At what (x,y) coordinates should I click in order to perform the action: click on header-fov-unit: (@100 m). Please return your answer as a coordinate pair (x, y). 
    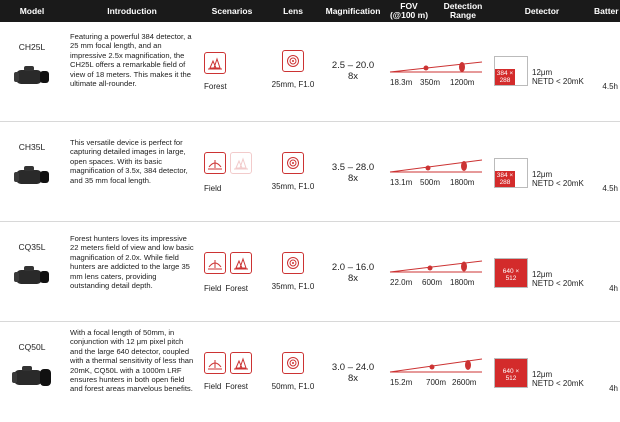
    Looking at the image, I should click on (409, 15).